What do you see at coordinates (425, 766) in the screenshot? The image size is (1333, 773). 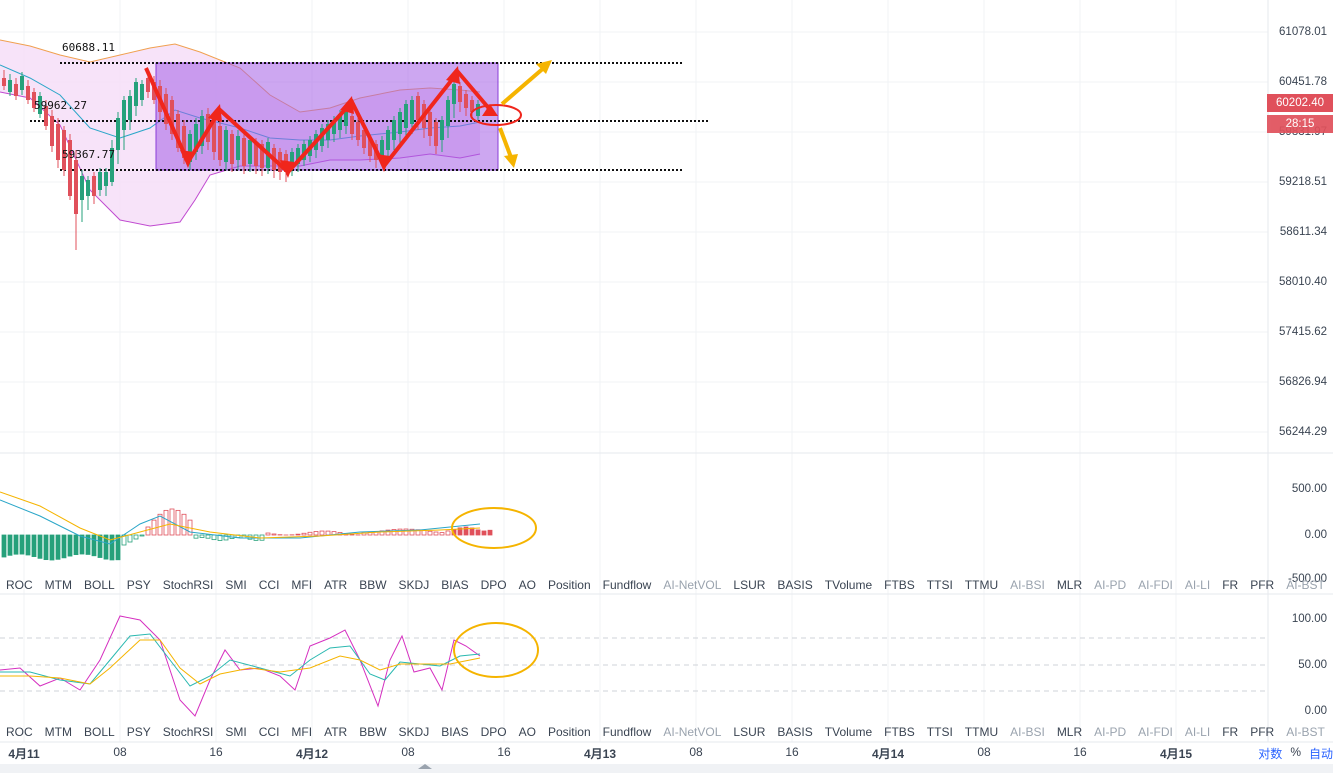 I see `scroll-handle` at bounding box center [425, 766].